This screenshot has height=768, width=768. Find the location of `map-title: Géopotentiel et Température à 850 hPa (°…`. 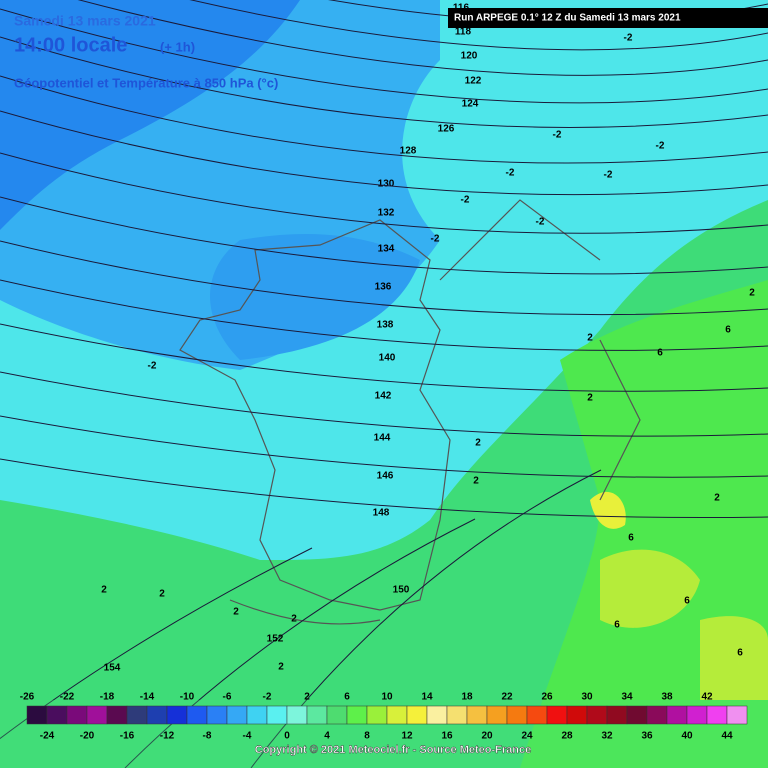

map-title: Géopotentiel et Température à 850 hPa (°… is located at coordinates (146, 82).